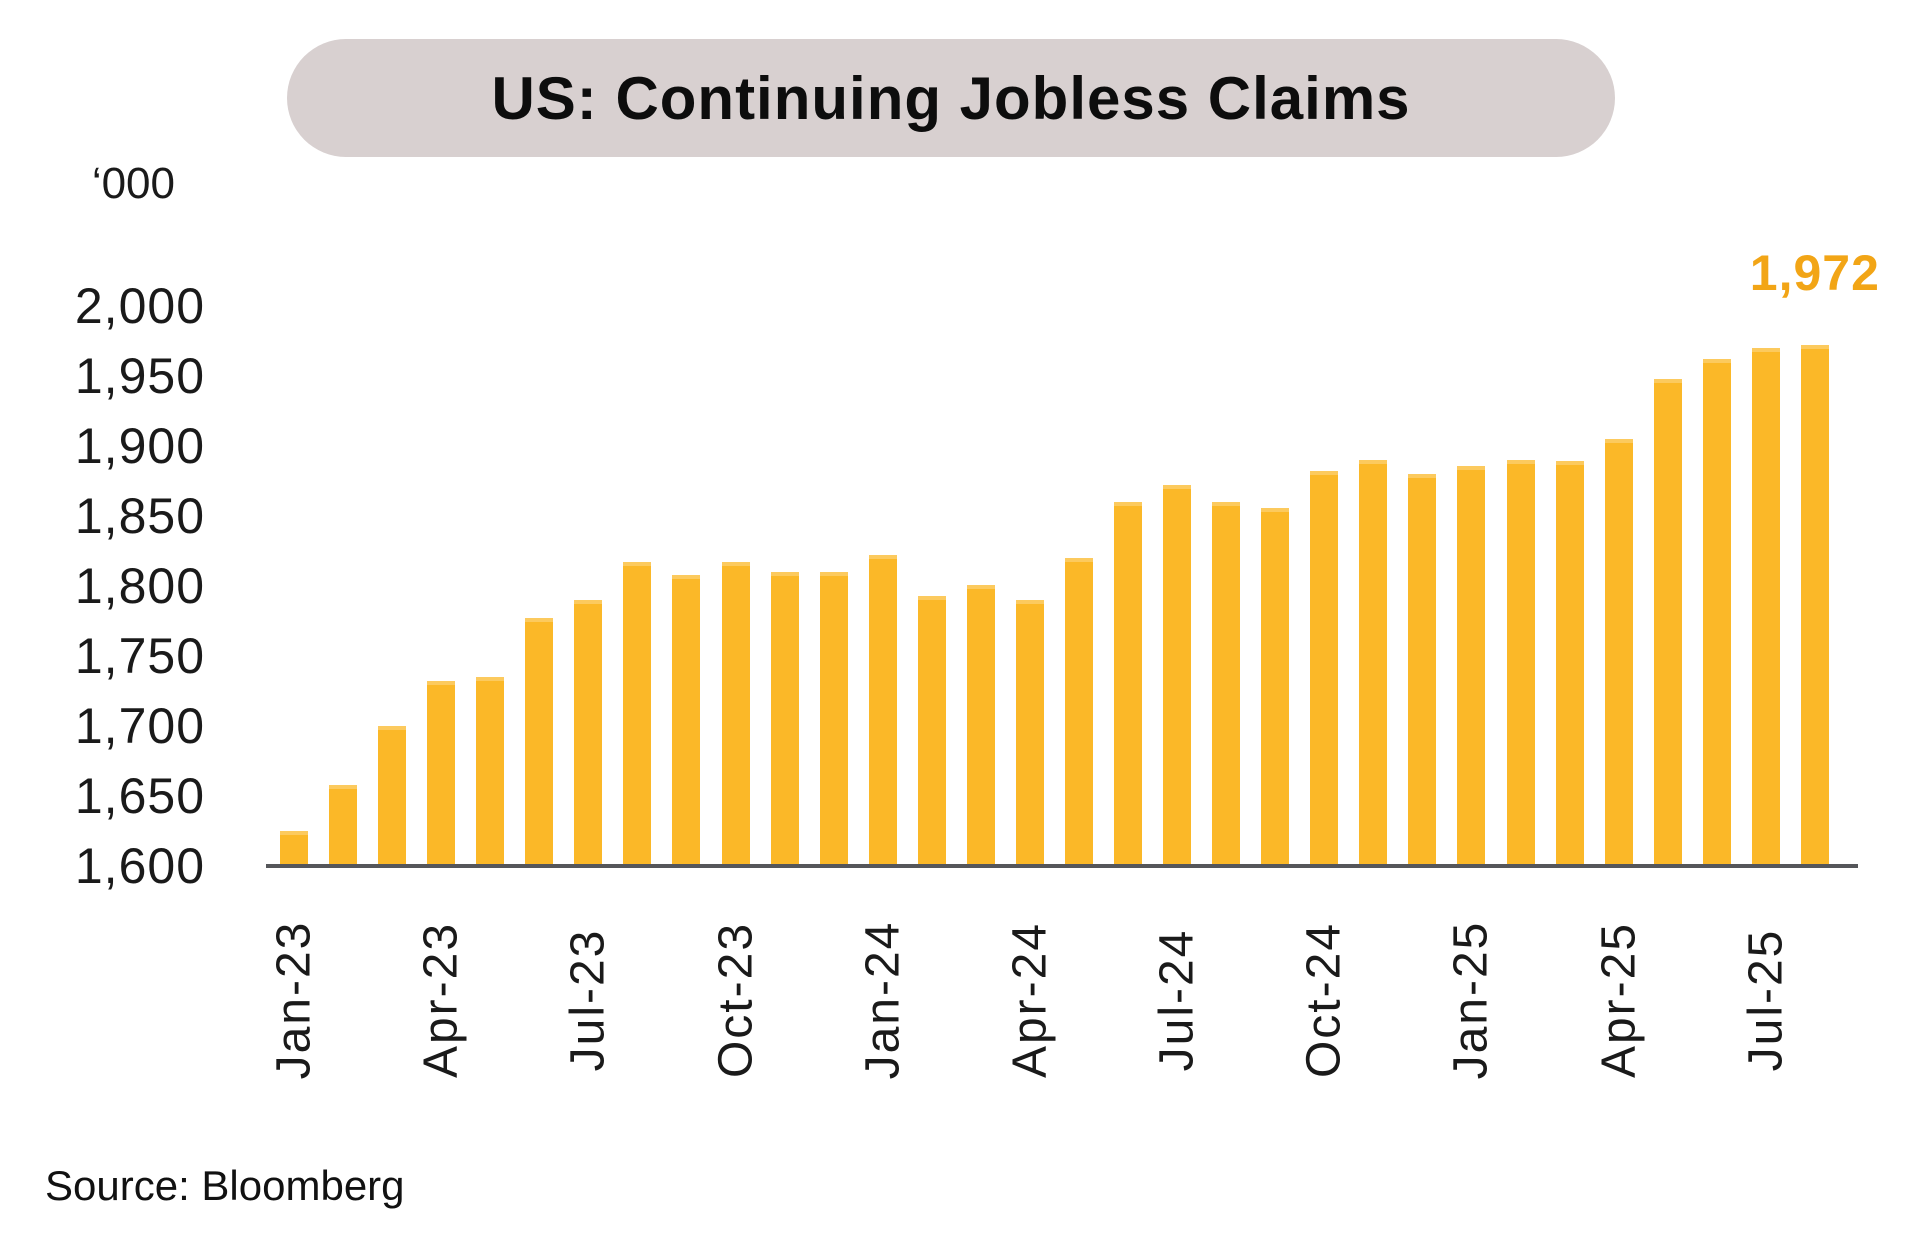 The width and height of the screenshot is (1920, 1240). What do you see at coordinates (139, 796) in the screenshot?
I see `y-tick-1650: 1,650` at bounding box center [139, 796].